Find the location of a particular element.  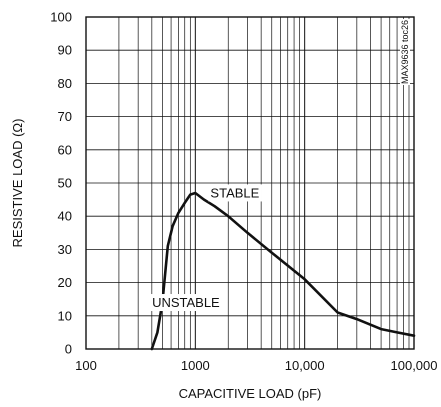

figure-id-label: MAX9636 toc26 is located at coordinates (405, 52).